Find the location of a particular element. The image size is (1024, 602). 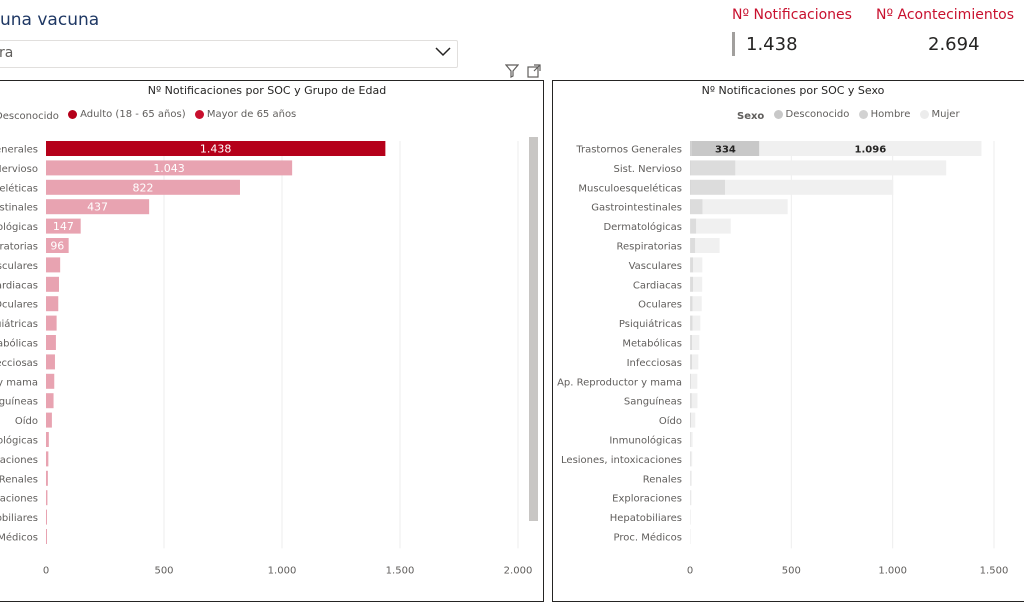

category-label: Gastrointestinales is located at coordinates (636, 208).